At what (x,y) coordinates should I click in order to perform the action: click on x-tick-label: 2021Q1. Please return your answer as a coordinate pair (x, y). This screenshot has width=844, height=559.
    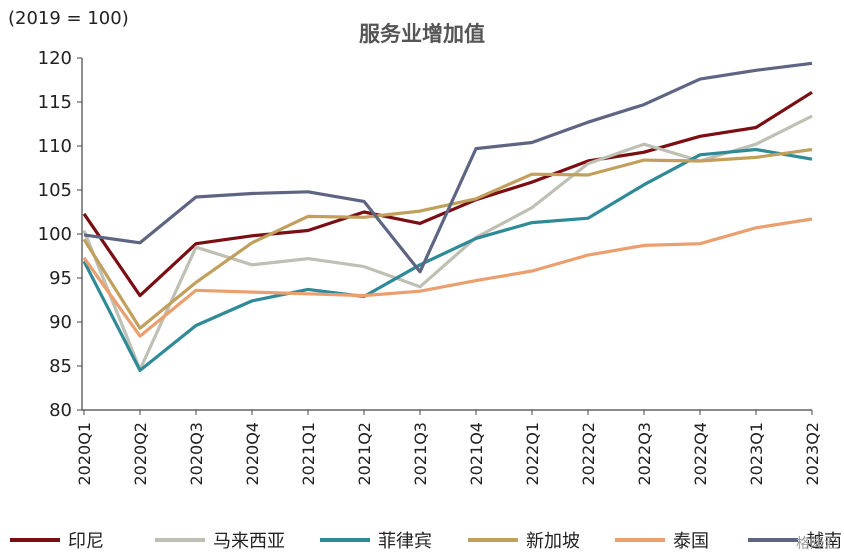
    Looking at the image, I should click on (308, 454).